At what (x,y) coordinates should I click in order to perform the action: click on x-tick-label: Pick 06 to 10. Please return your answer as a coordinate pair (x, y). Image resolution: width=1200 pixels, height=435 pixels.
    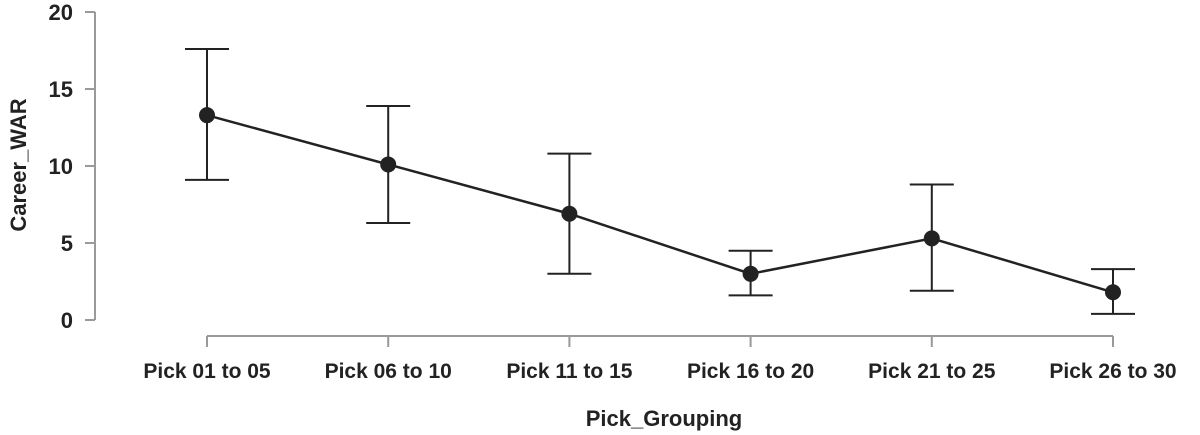
    Looking at the image, I should click on (388, 371).